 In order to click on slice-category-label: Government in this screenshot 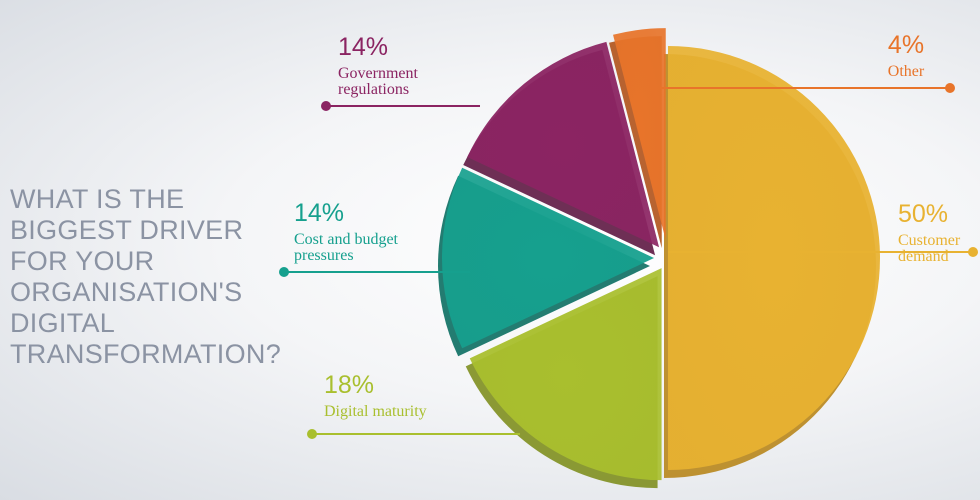, I will do `click(378, 73)`.